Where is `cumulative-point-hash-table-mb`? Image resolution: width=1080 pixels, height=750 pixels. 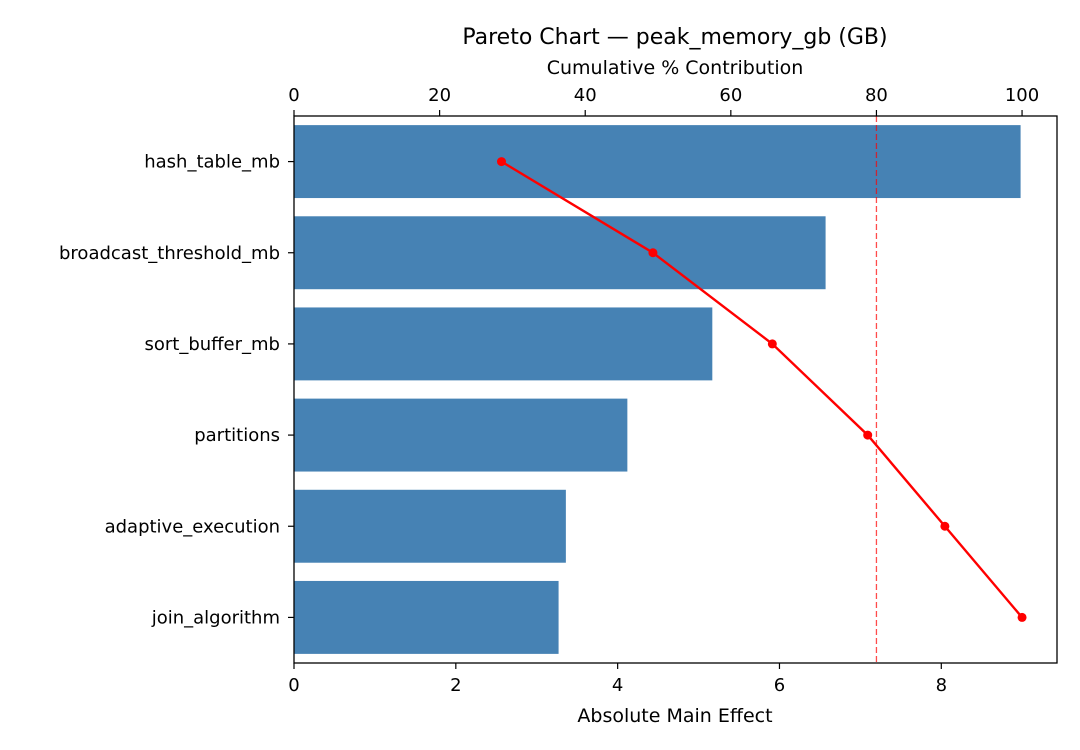 cumulative-point-hash-table-mb is located at coordinates (501, 162).